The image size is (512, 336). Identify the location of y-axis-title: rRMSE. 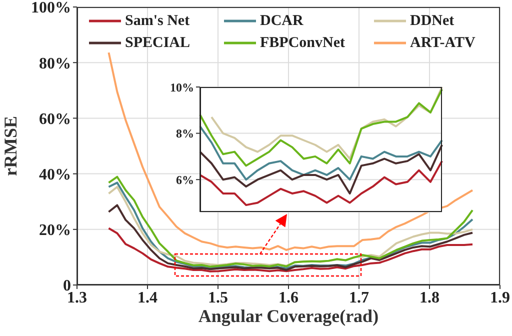
(10, 146).